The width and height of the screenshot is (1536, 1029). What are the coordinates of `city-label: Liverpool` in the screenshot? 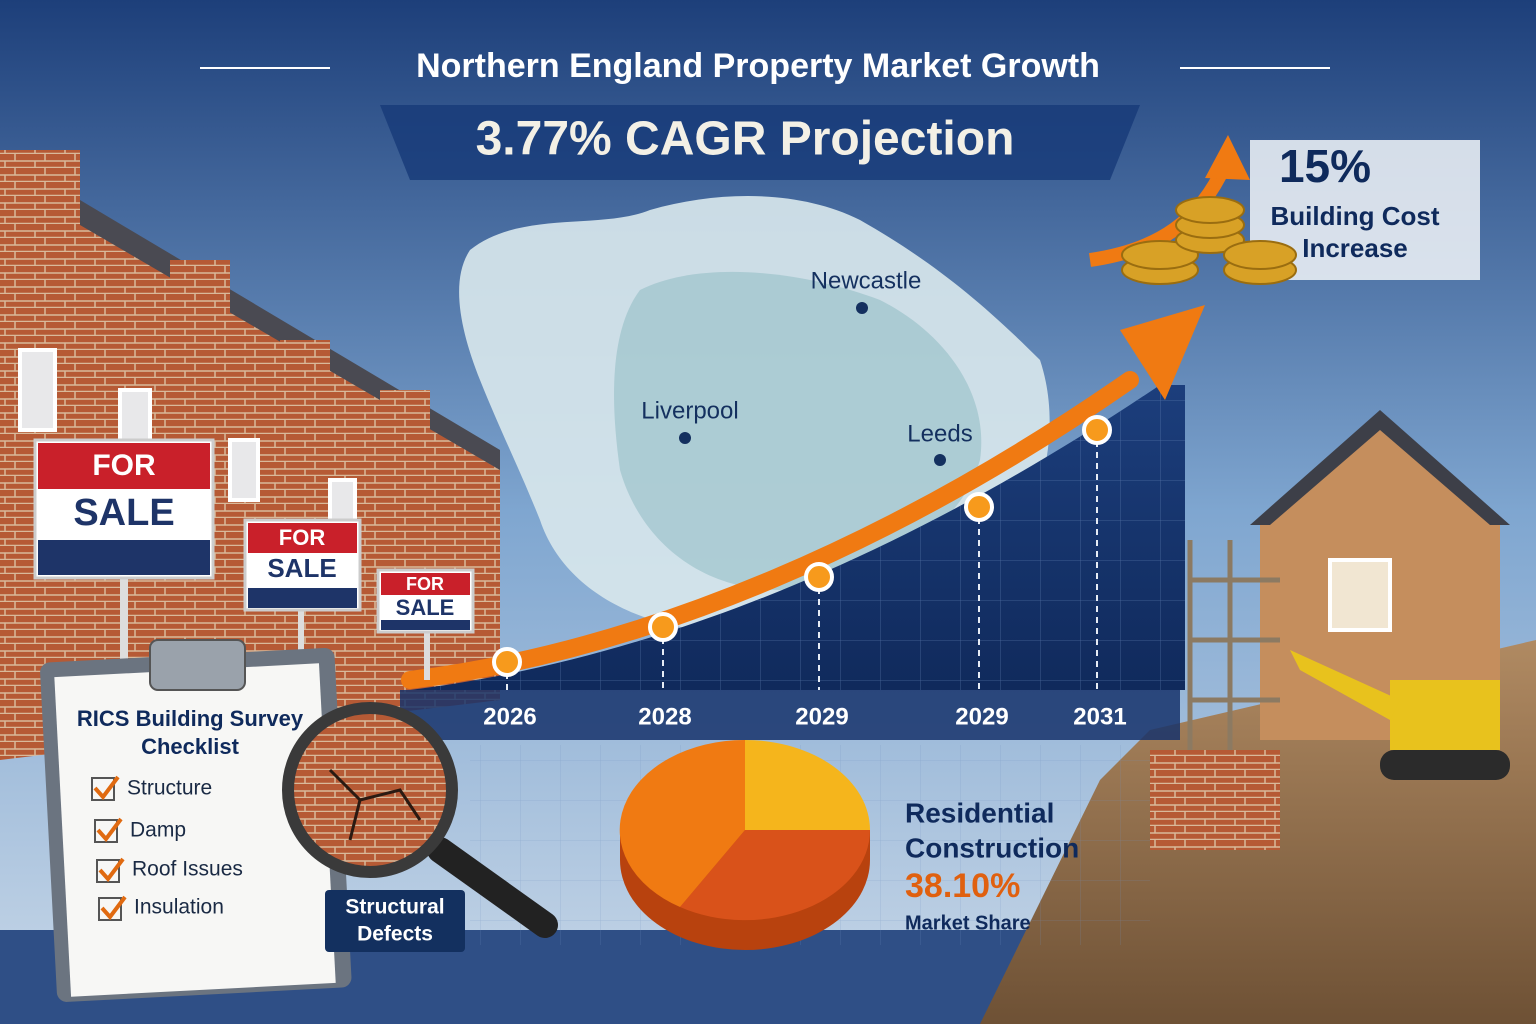 It's located at (689, 410).